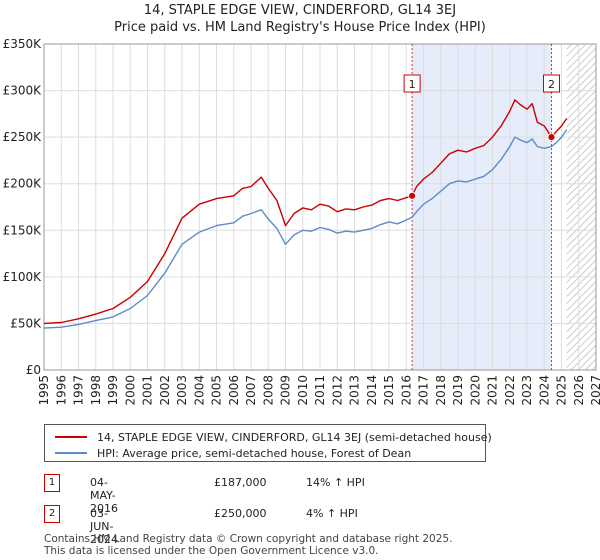  I want to click on x-tick-label: 2022, so click(510, 390).